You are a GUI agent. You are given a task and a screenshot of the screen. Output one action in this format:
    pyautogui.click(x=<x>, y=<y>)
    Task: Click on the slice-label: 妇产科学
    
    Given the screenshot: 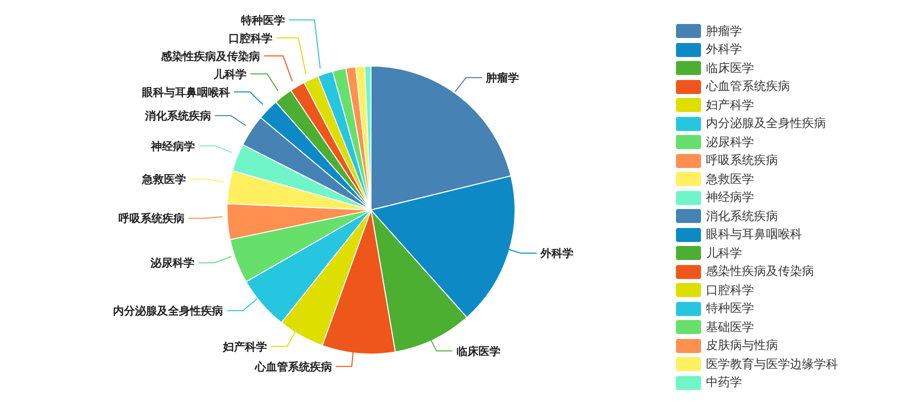 What is the action you would take?
    pyautogui.click(x=245, y=347)
    